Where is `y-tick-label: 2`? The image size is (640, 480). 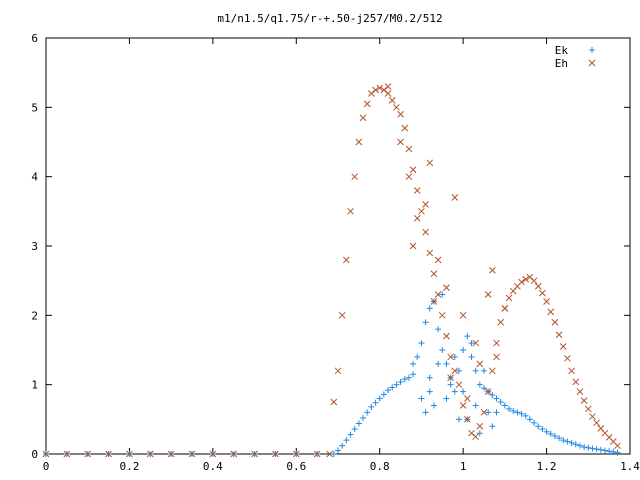
y-tick-label: 2 is located at coordinates (34, 315).